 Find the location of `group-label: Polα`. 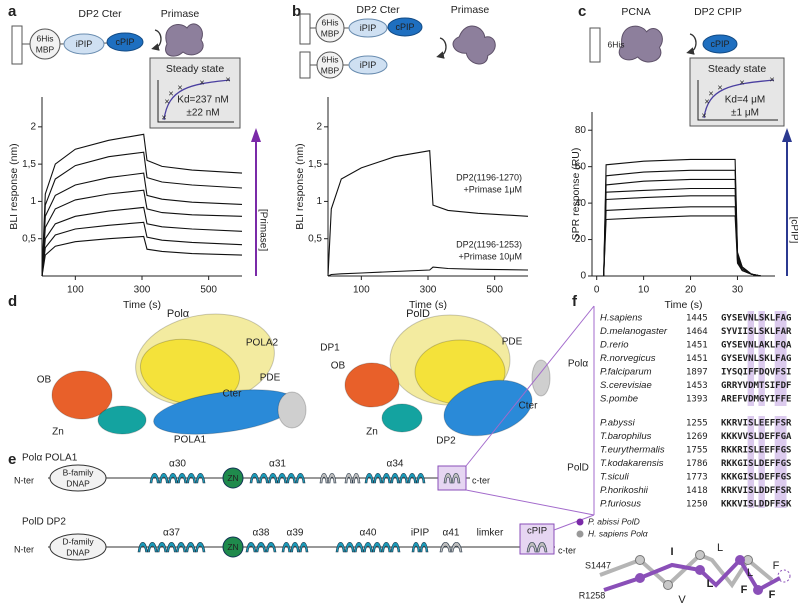

group-label: Polα is located at coordinates (578, 364).